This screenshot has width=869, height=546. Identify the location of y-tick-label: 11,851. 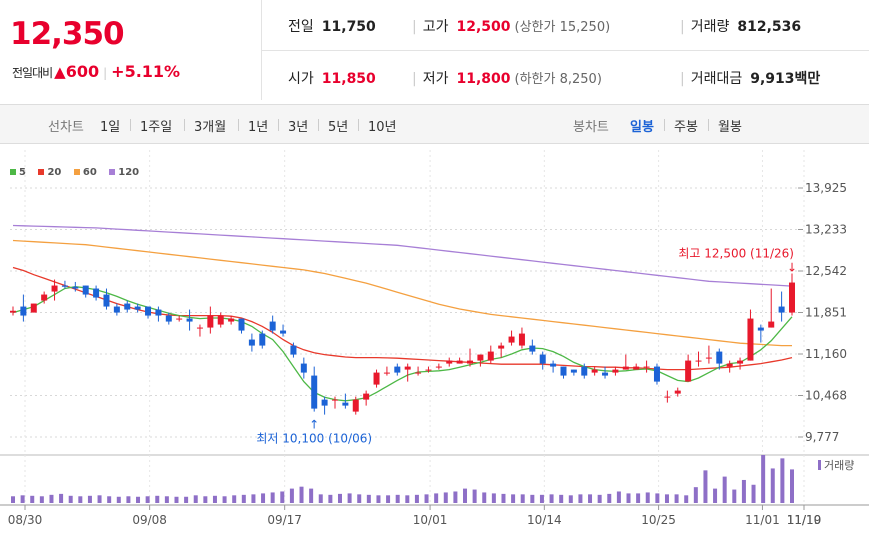
(826, 313).